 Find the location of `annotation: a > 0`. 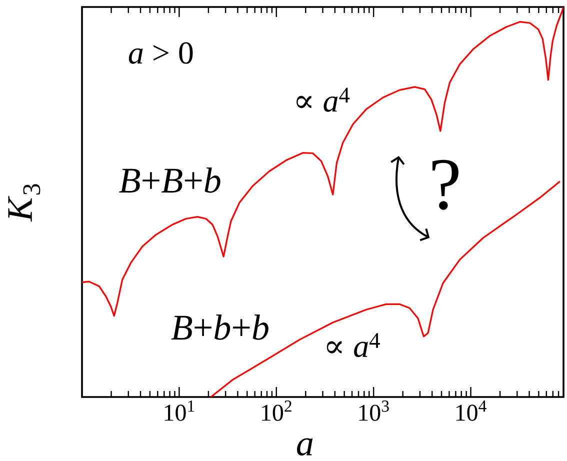

annotation: a > 0 is located at coordinates (160, 53).